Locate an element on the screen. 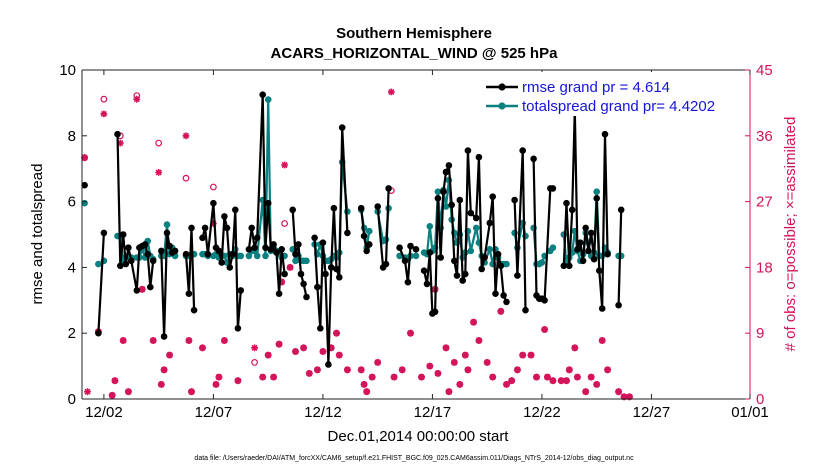 Image resolution: width=830 pixels, height=470 pixels. rmse-line is located at coordinates (101, 283).